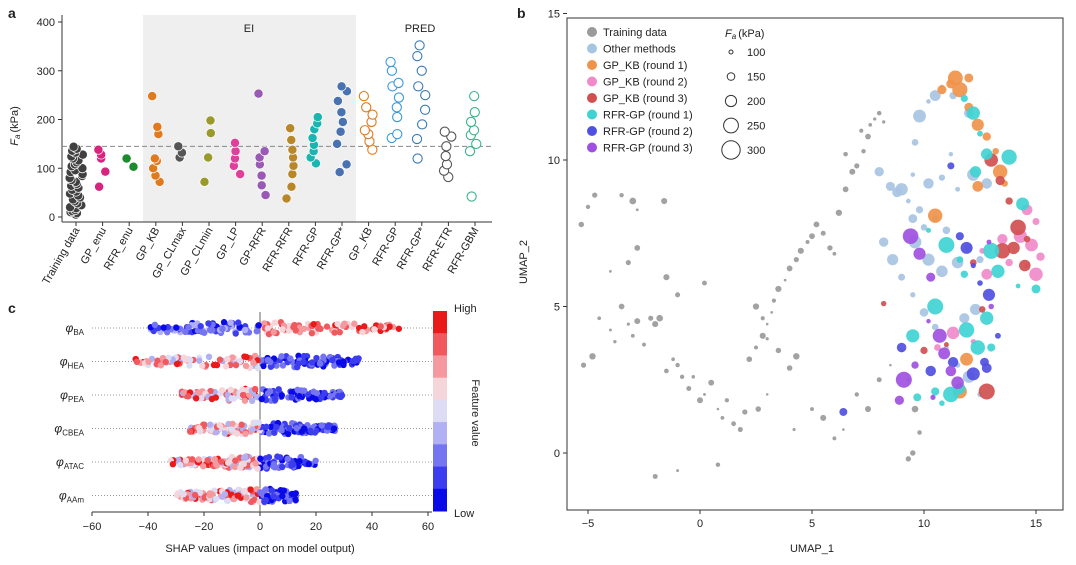 Image resolution: width=1076 pixels, height=565 pixels. What do you see at coordinates (72, 363) in the screenshot?
I see `feature-label: φHEA` at bounding box center [72, 363].